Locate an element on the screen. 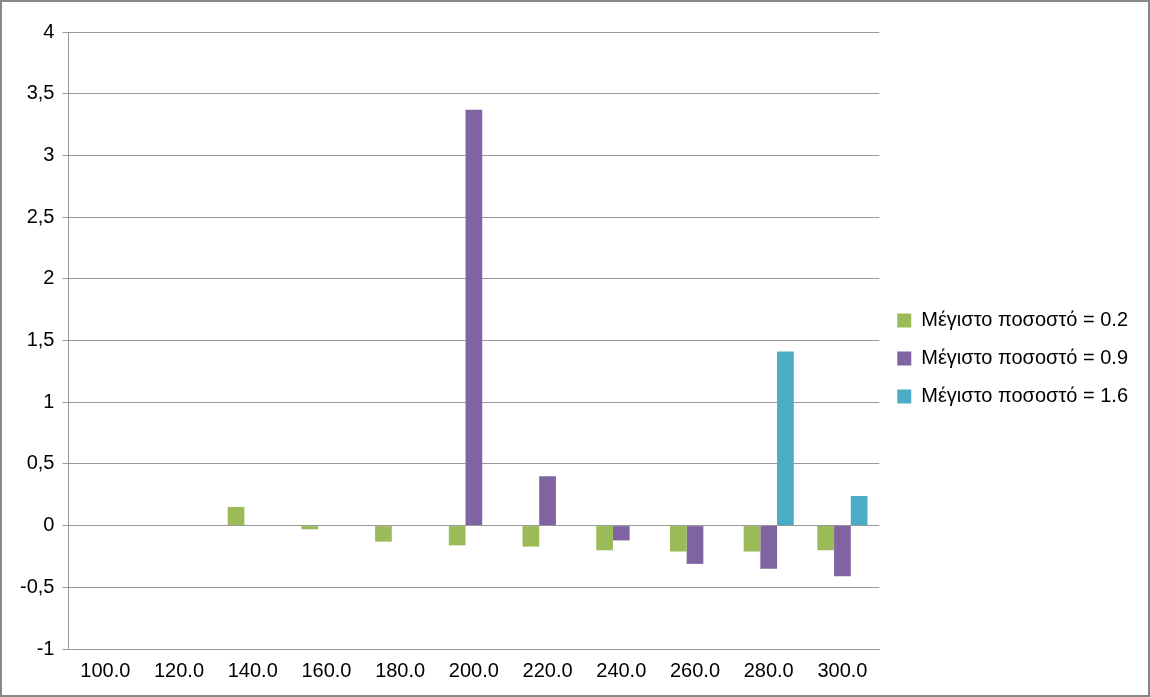 This screenshot has height=697, width=1150. y-tick-label: 0 is located at coordinates (49, 524).